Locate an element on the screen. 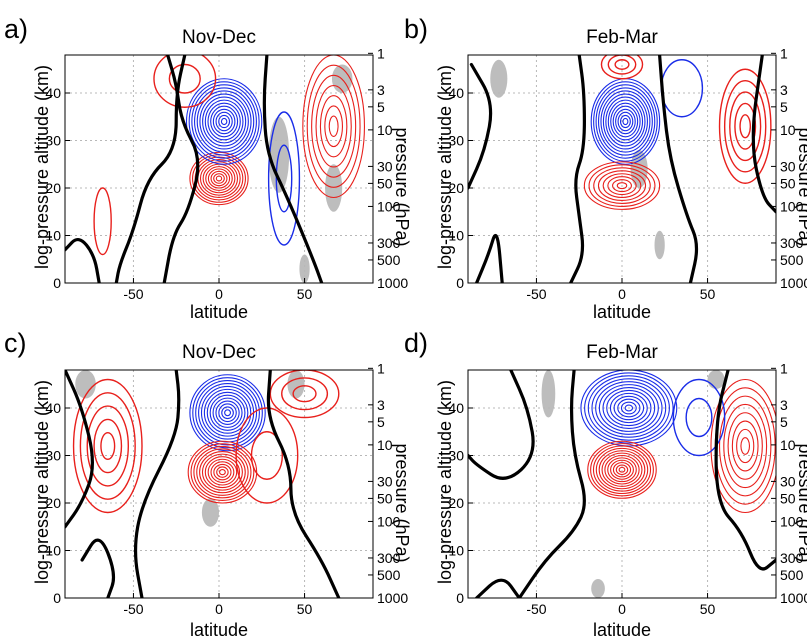 The height and width of the screenshot is (642, 807). y2-tick-label: 100 is located at coordinates (792, 206).